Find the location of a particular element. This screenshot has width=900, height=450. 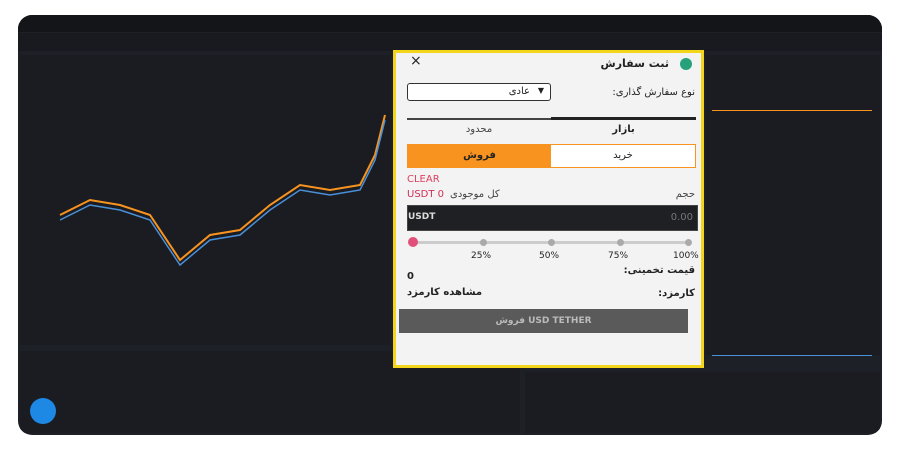

fee-label: کارمزد: is located at coordinates (676, 293).